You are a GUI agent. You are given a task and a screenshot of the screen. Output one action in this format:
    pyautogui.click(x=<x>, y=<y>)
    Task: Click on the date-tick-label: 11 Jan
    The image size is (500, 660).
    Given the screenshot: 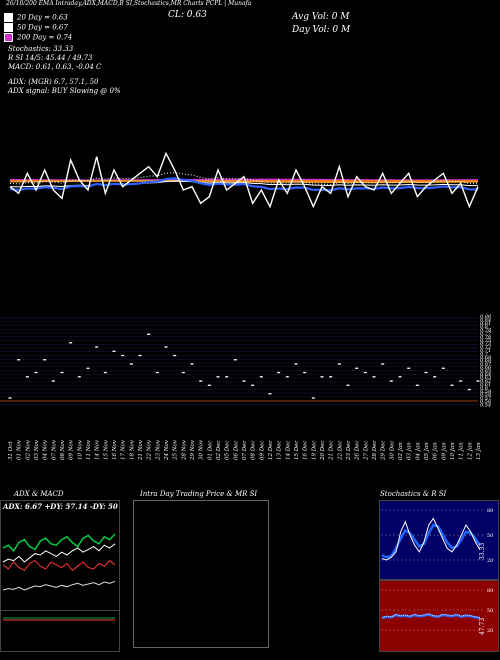 What is the action you would take?
    pyautogui.click(x=462, y=451)
    